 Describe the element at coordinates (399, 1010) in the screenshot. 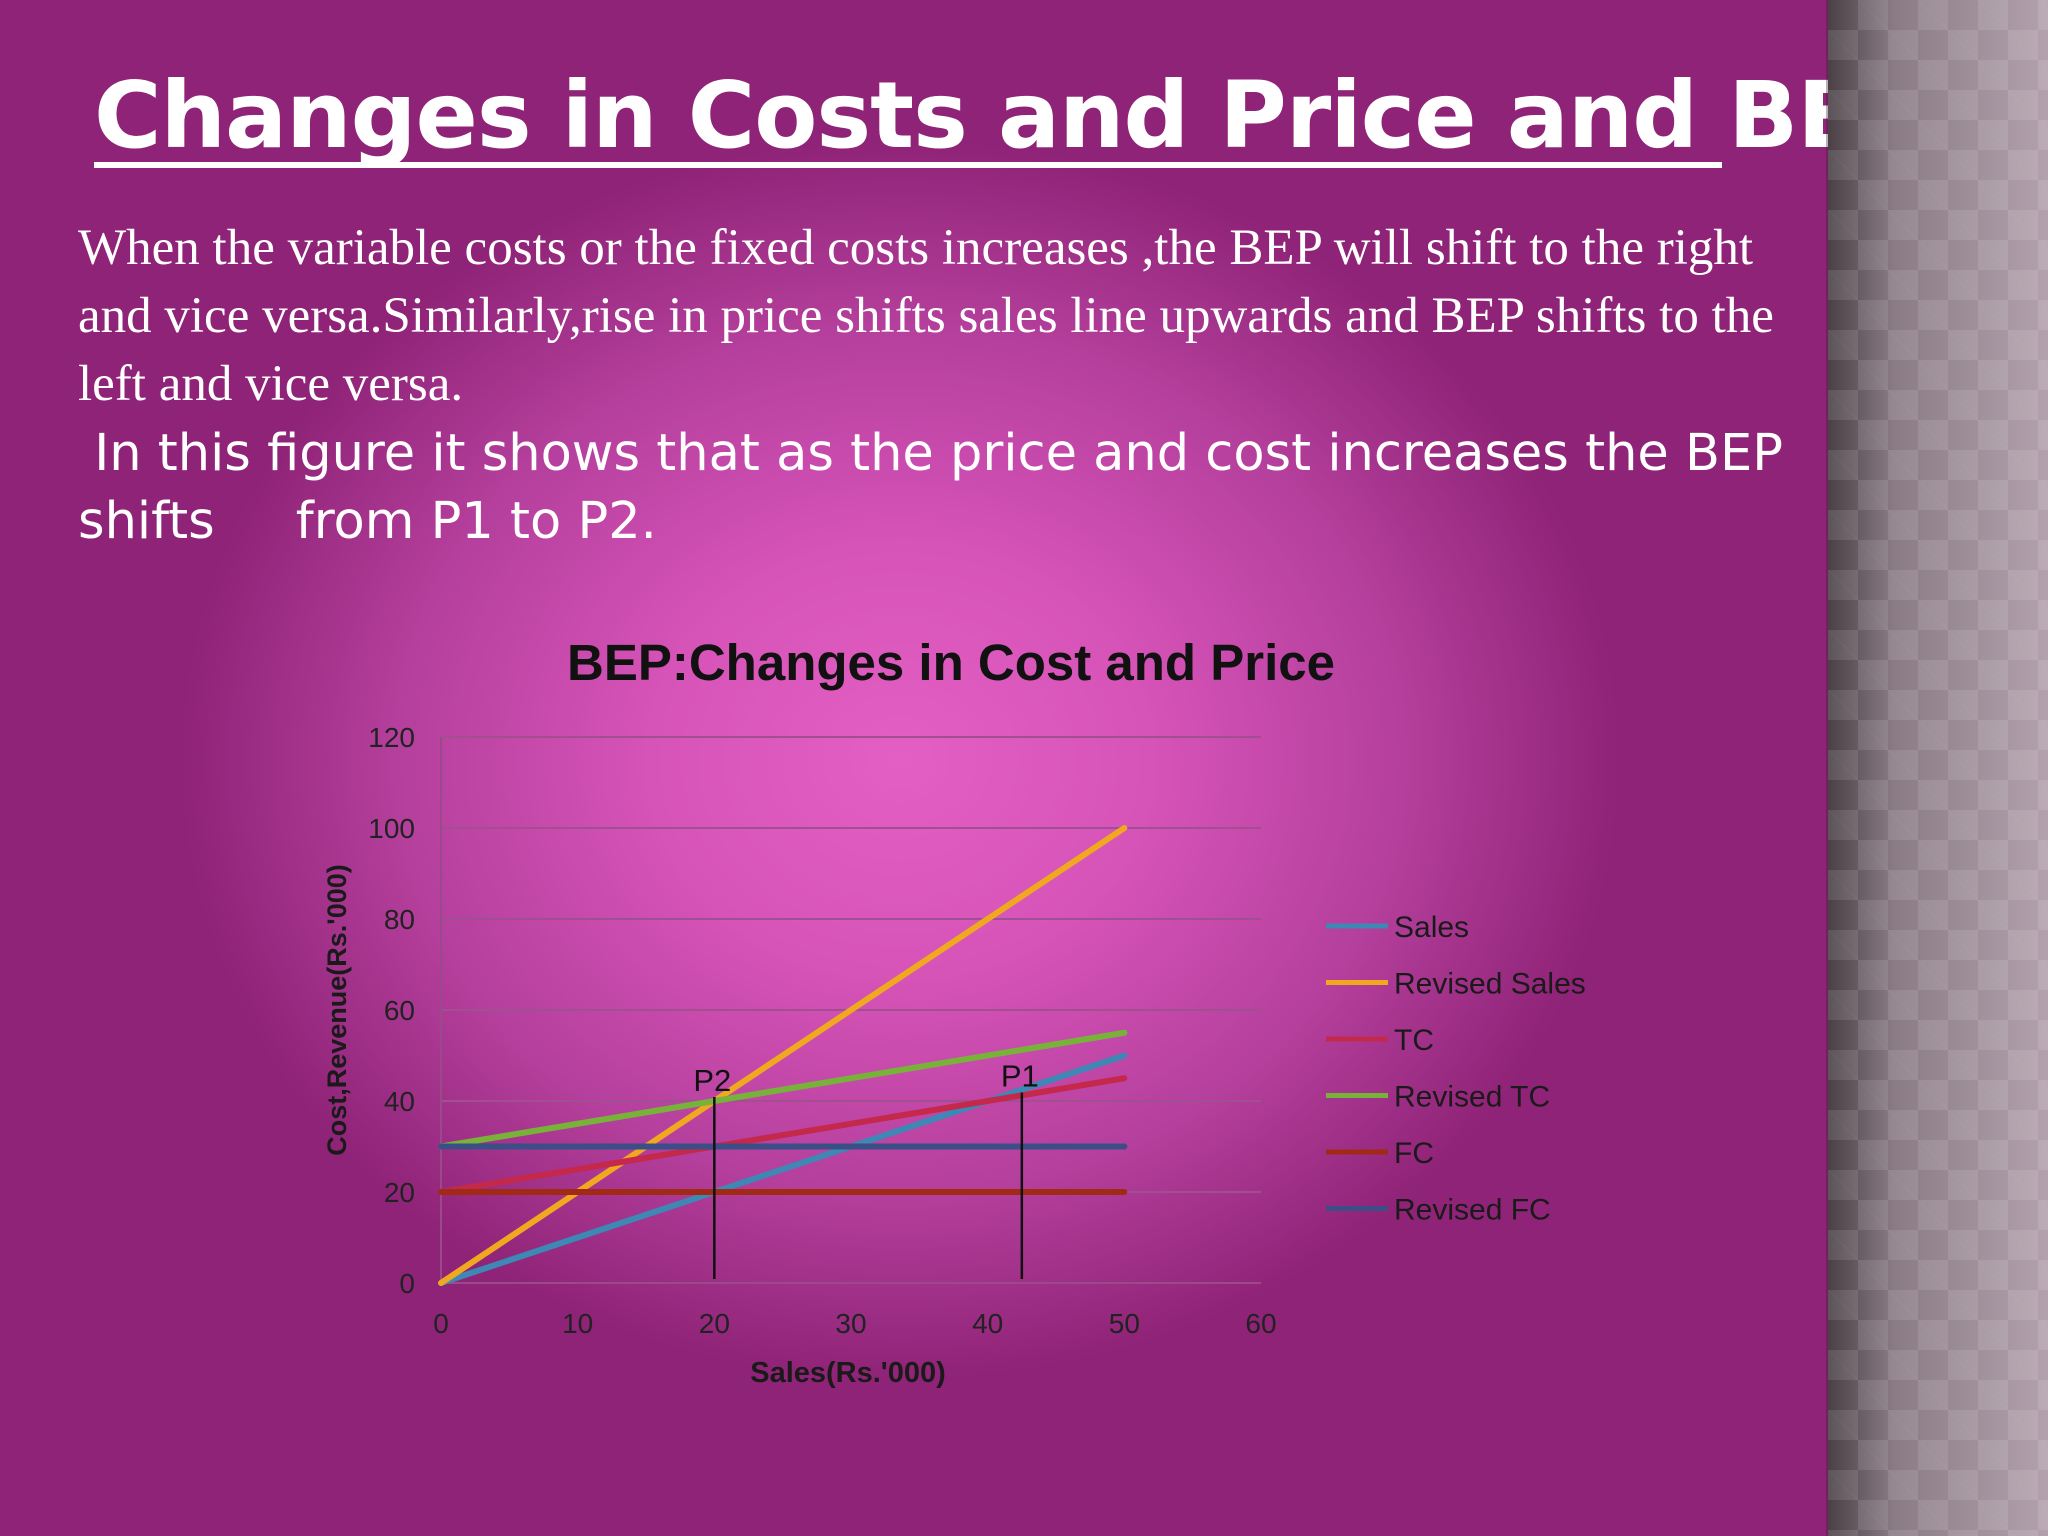

I see `y-tick-label: 60` at that location.